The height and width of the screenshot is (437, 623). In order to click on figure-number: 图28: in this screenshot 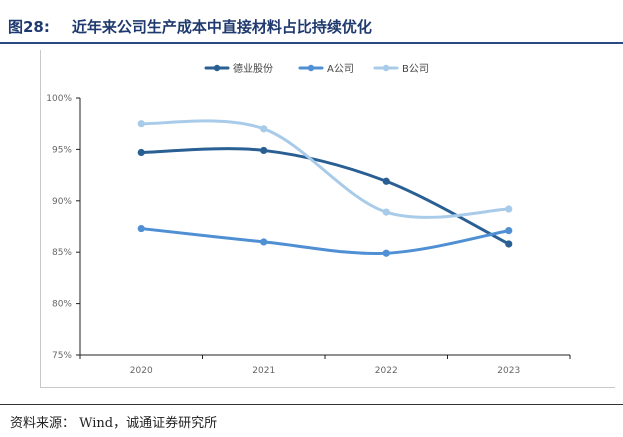, I will do `click(29, 27)`.